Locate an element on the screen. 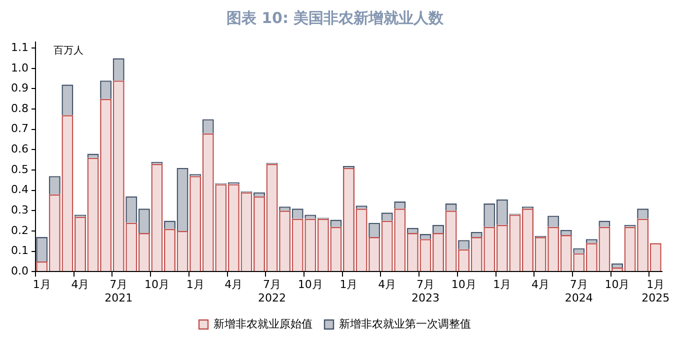  y-tick-label: 1.1 is located at coordinates (19, 47).